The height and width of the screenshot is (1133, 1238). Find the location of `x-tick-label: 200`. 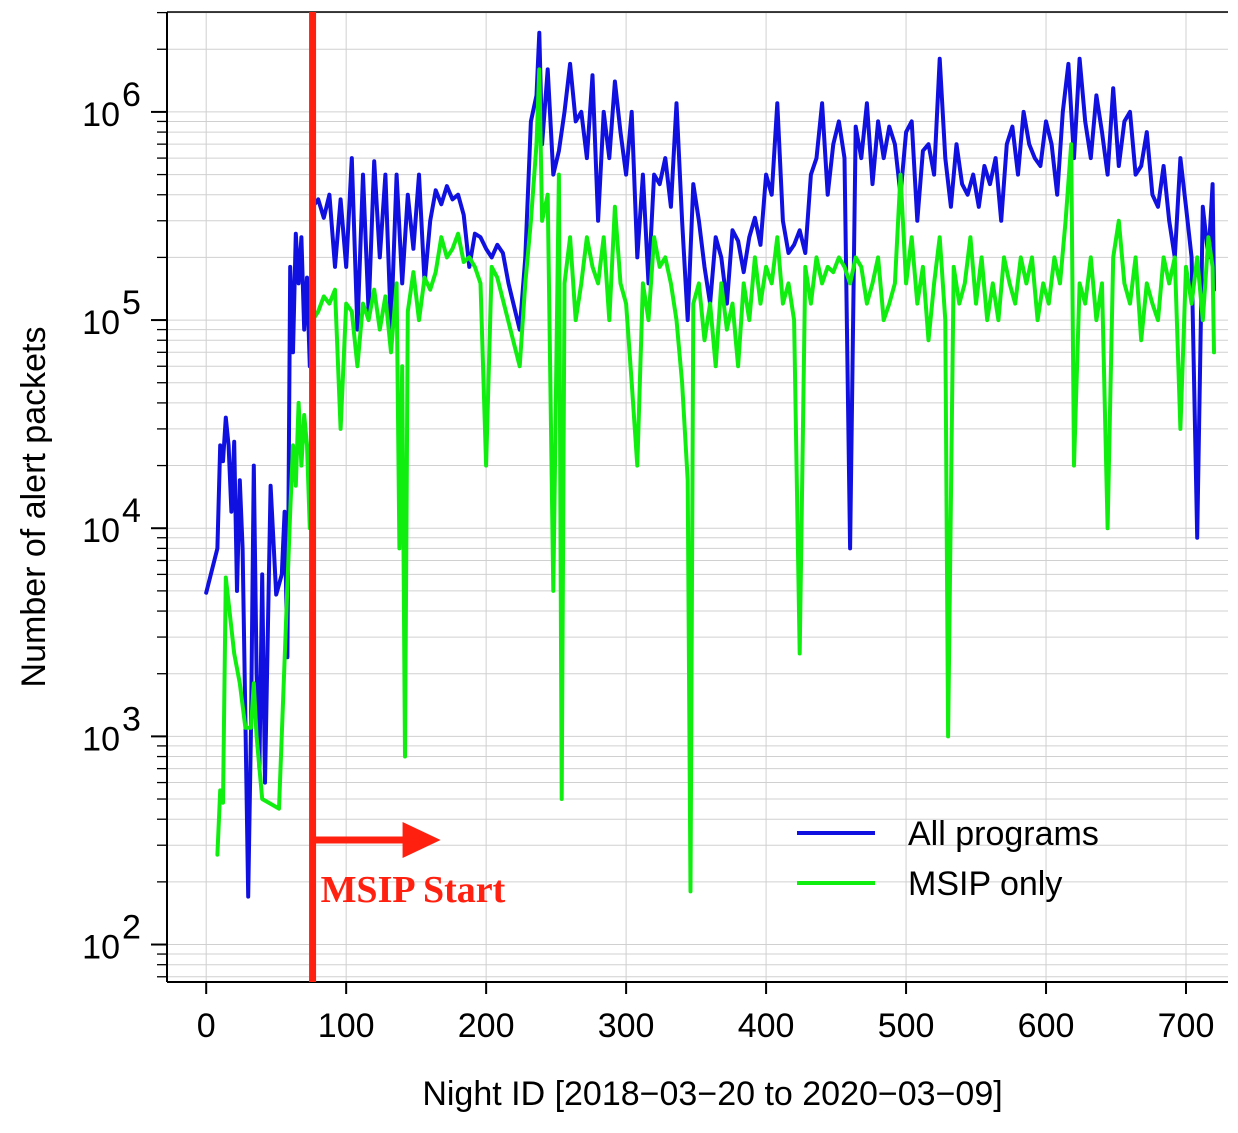

x-tick-label: 200 is located at coordinates (486, 1026).